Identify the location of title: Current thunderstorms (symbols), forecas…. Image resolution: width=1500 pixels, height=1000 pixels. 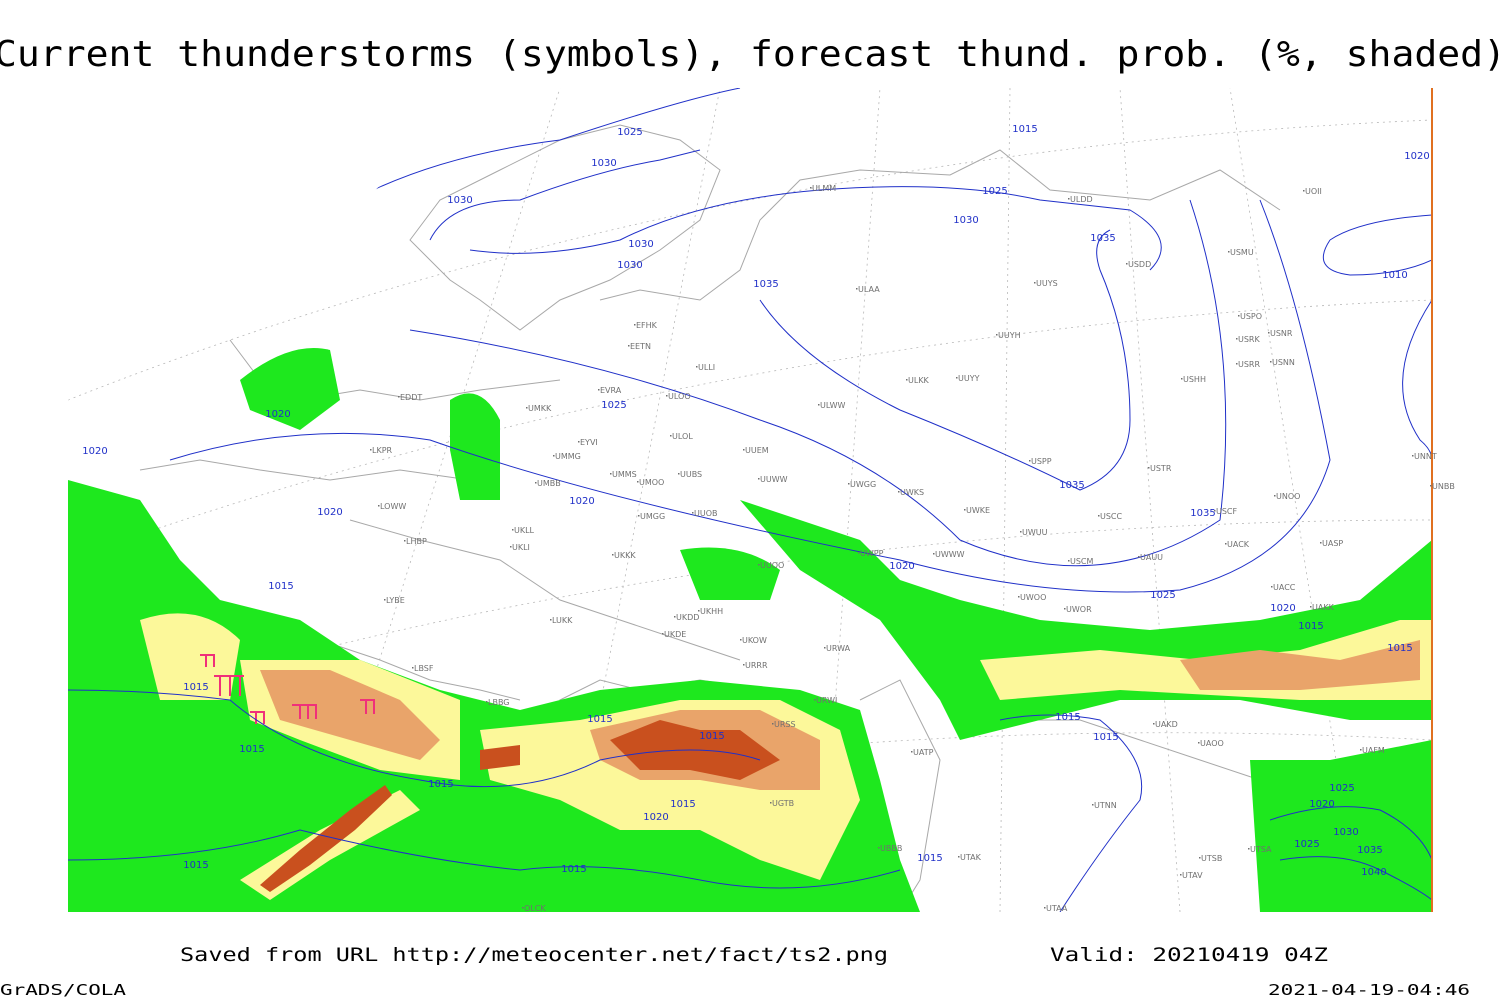
(750, 54).